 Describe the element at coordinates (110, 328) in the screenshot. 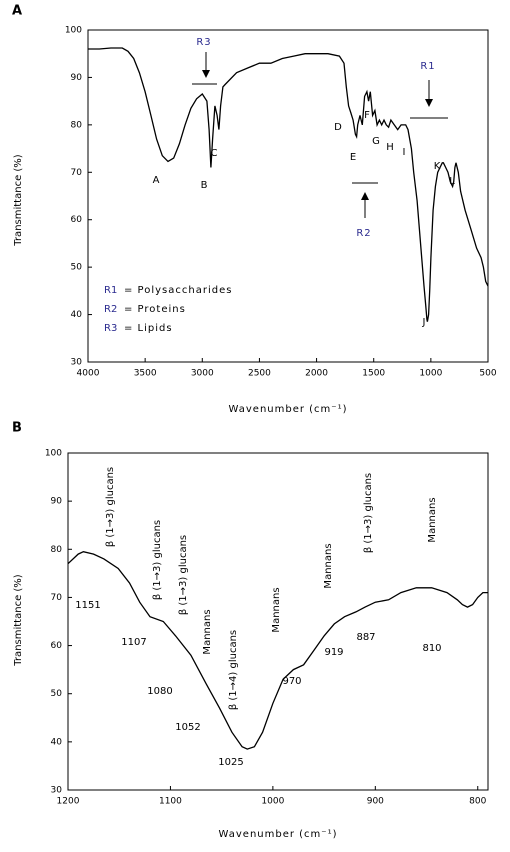

I see `legend-key: R3` at that location.